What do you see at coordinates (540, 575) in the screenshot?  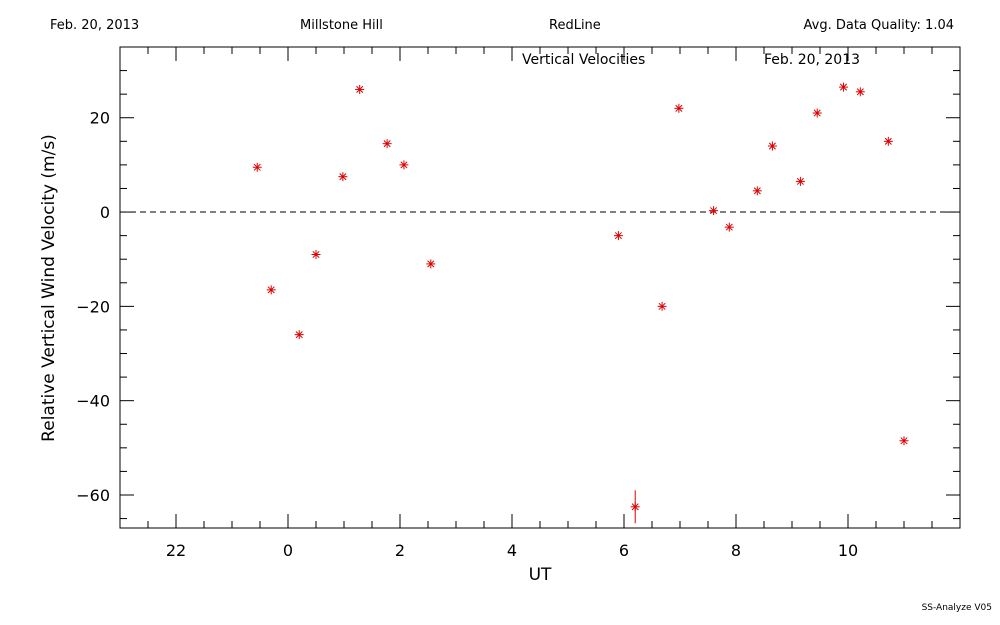 I see `x-axis-label: UT` at bounding box center [540, 575].